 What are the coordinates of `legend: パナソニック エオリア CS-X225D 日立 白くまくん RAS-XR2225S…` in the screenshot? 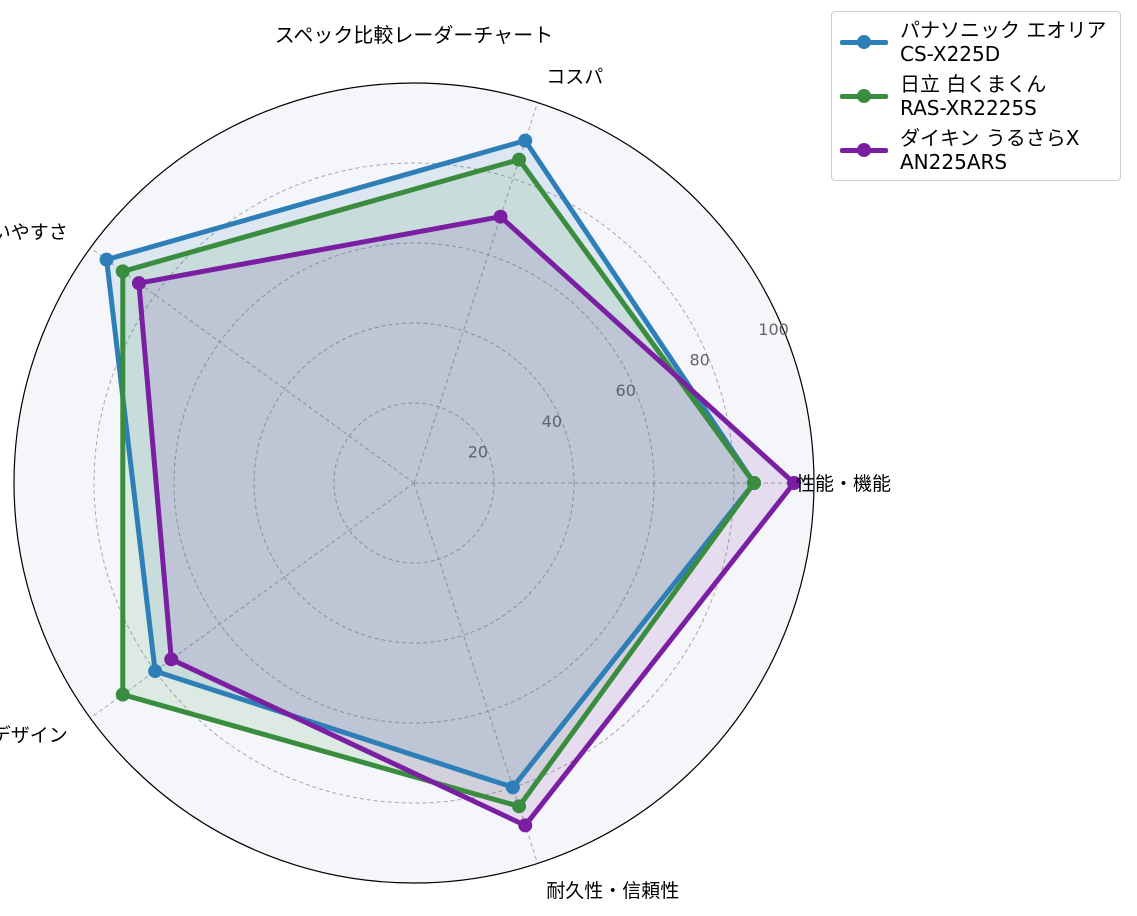 It's located at (976, 96).